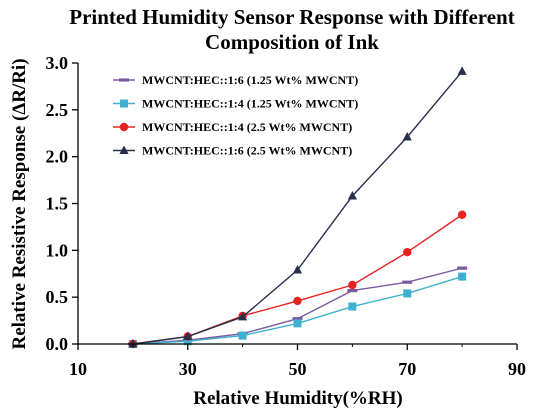 This screenshot has width=542, height=412. I want to click on x-tick-label: 50, so click(298, 369).